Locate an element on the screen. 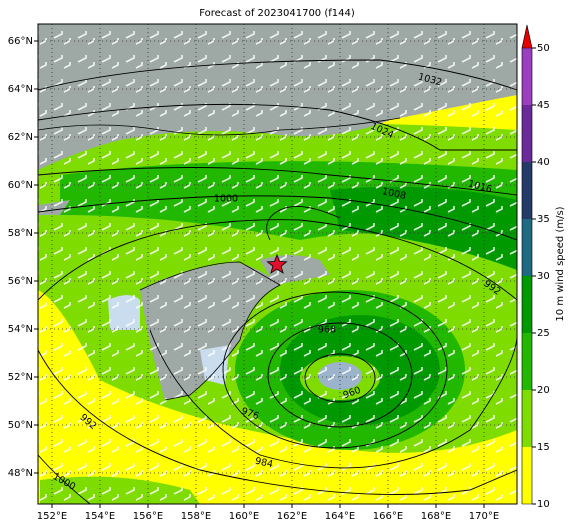  lat-label: 58°N is located at coordinates (20, 233).